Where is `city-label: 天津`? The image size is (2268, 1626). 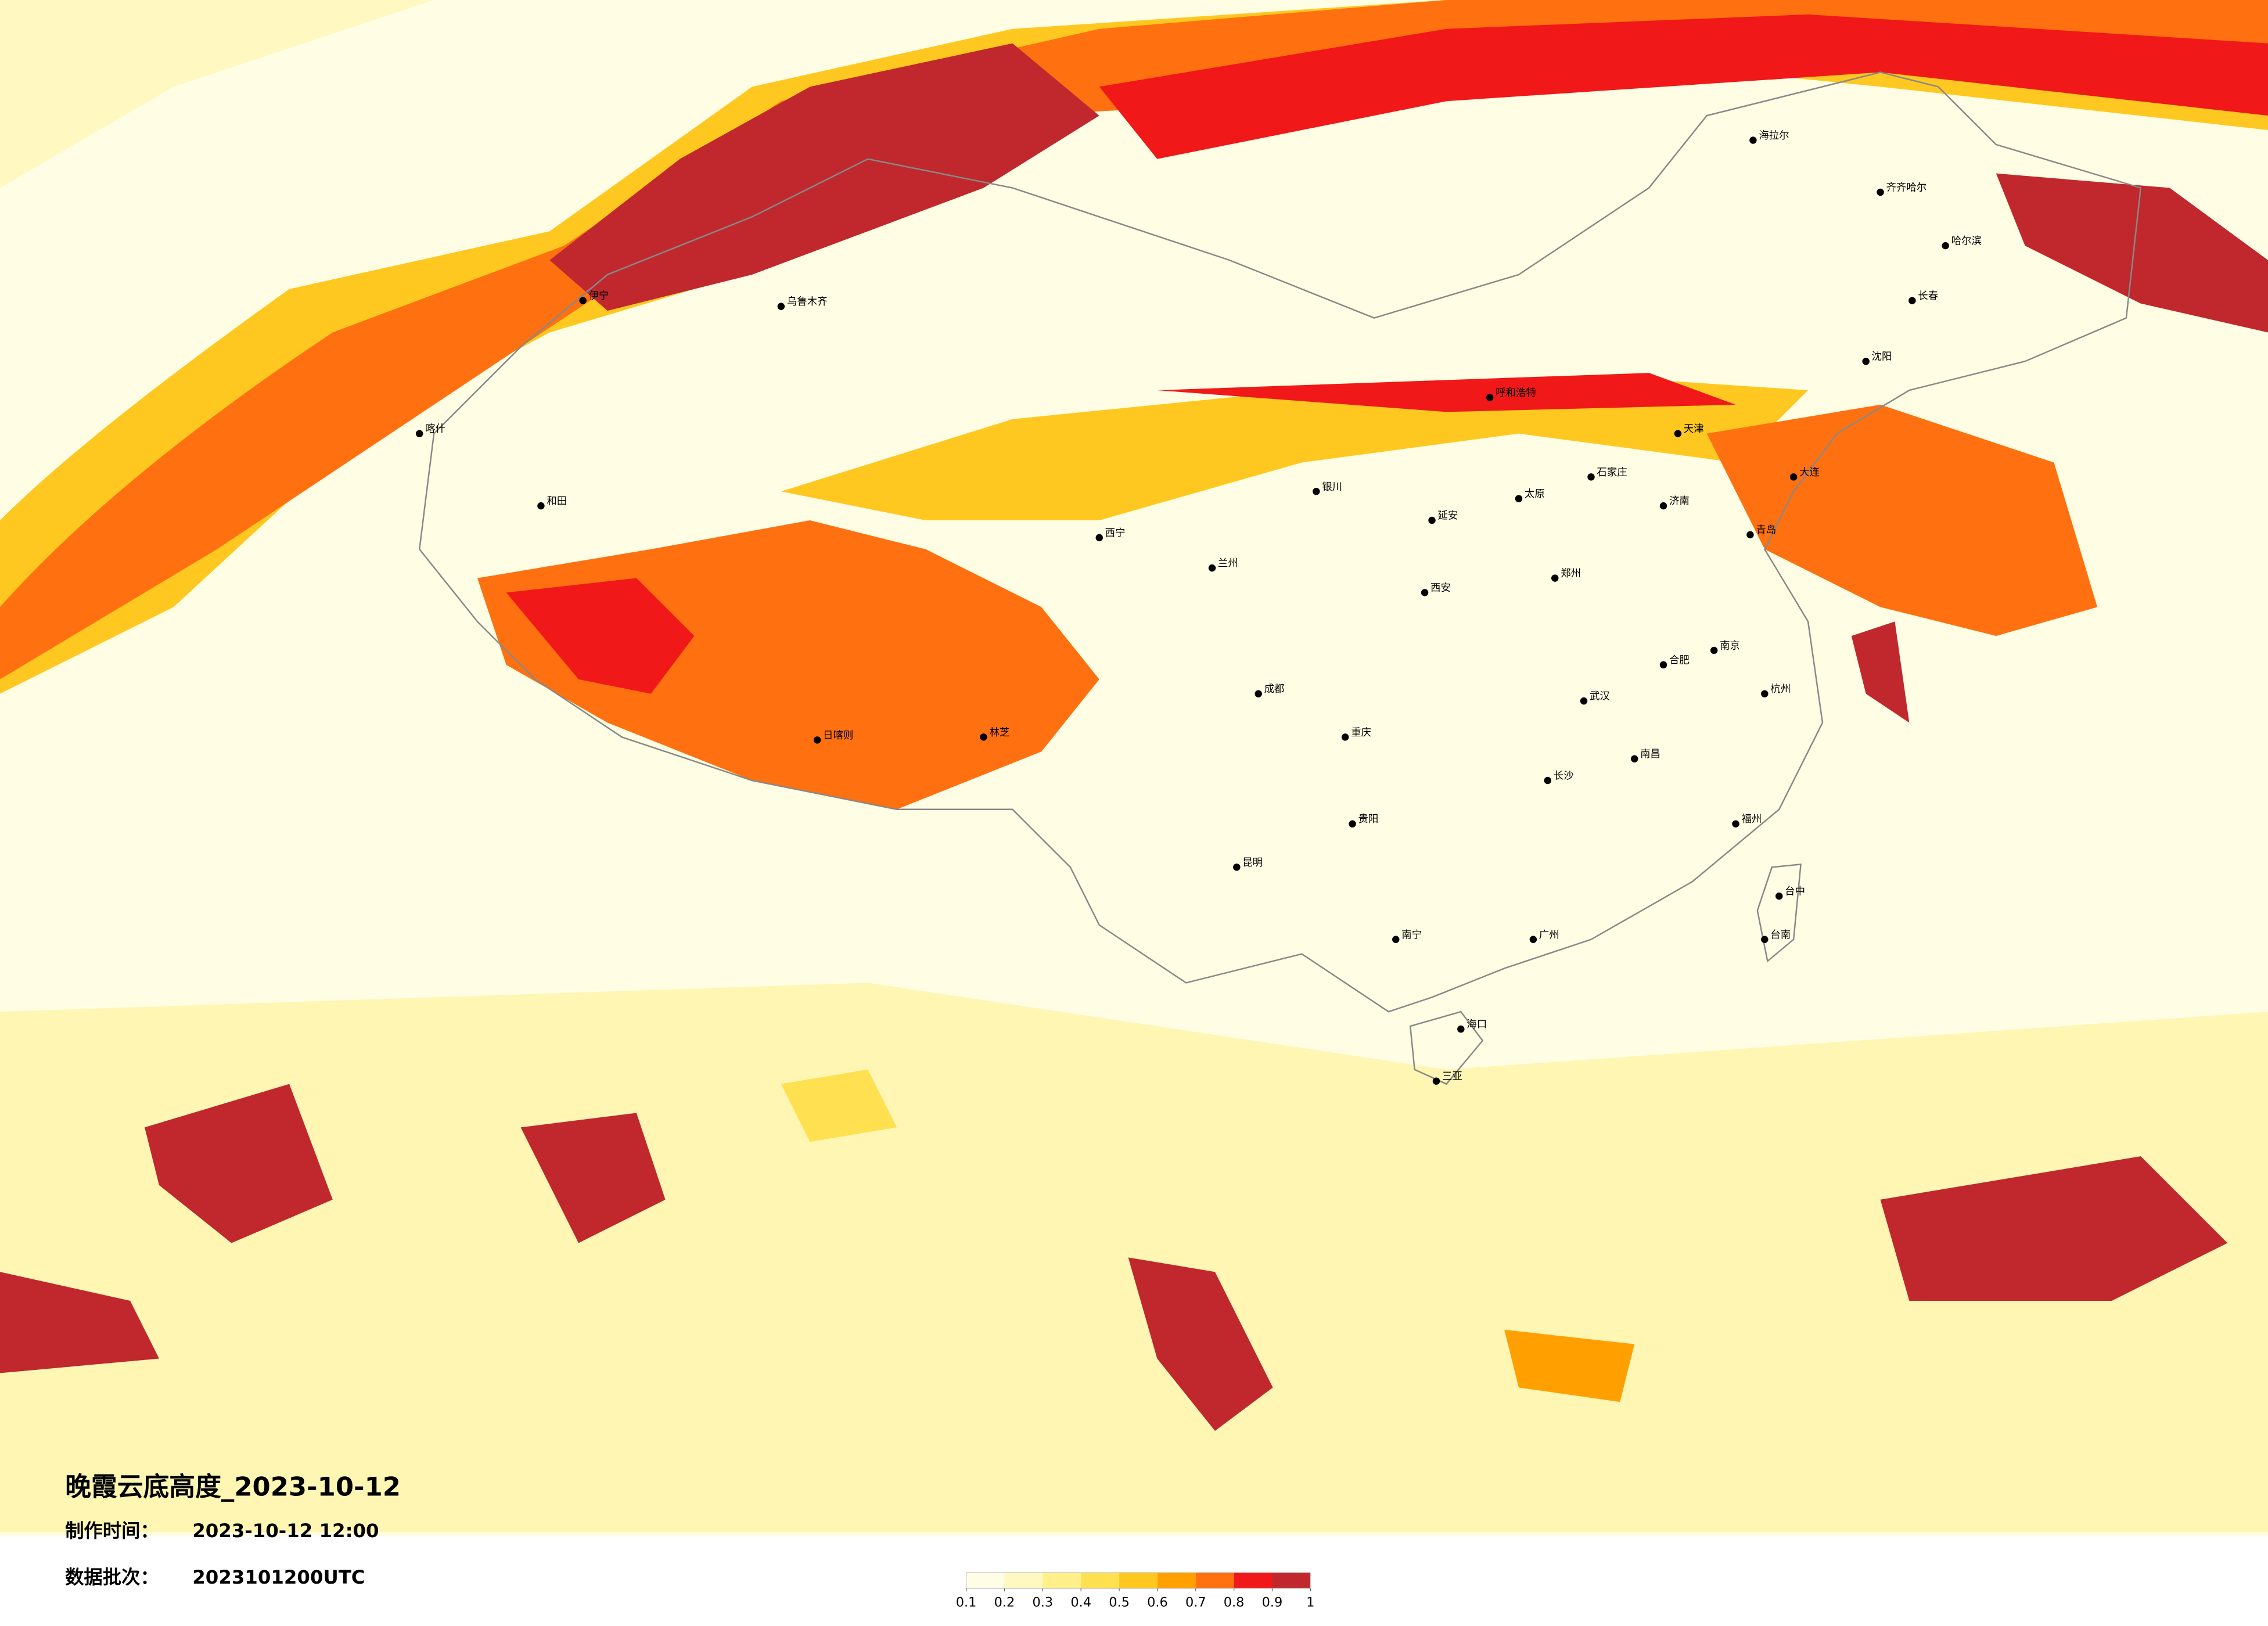 city-label: 天津 is located at coordinates (1694, 429).